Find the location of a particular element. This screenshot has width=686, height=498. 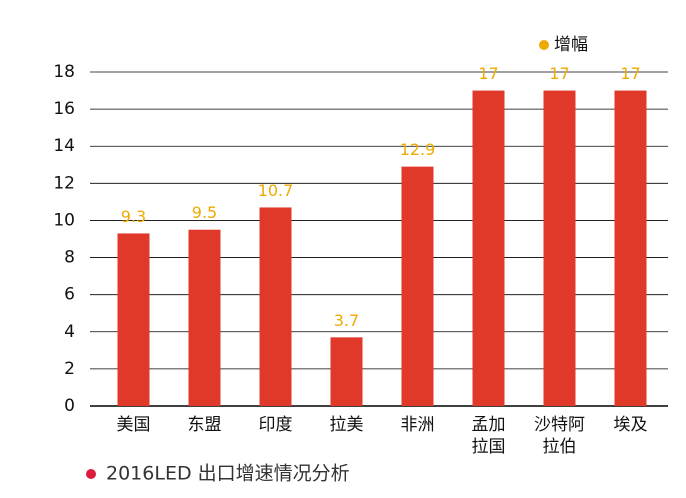

x-tick-label: 拉美 is located at coordinates (346, 425).